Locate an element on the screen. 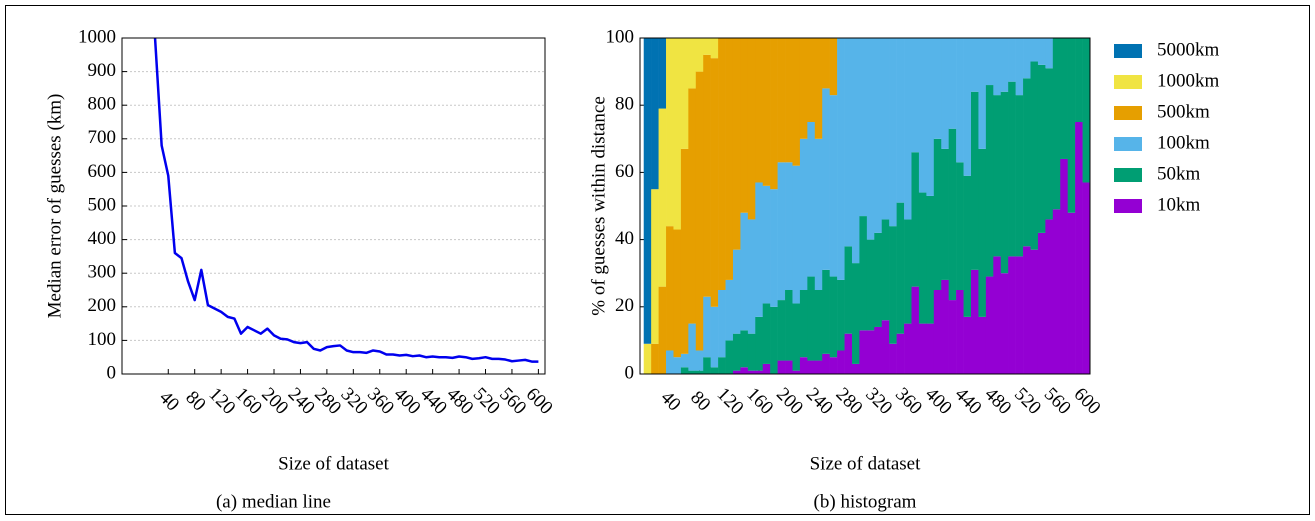  y-tick-label: 700 is located at coordinates (102, 137).